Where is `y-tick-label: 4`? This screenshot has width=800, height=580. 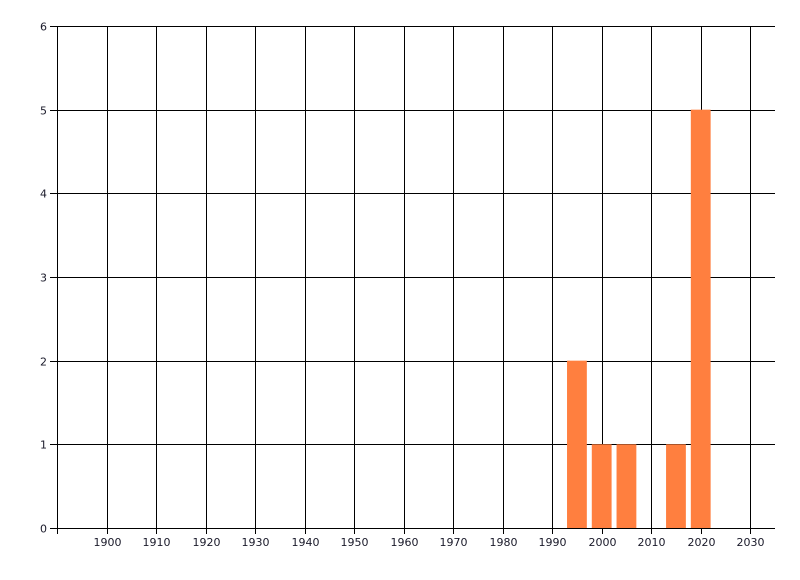 y-tick-label: 4 is located at coordinates (43, 194).